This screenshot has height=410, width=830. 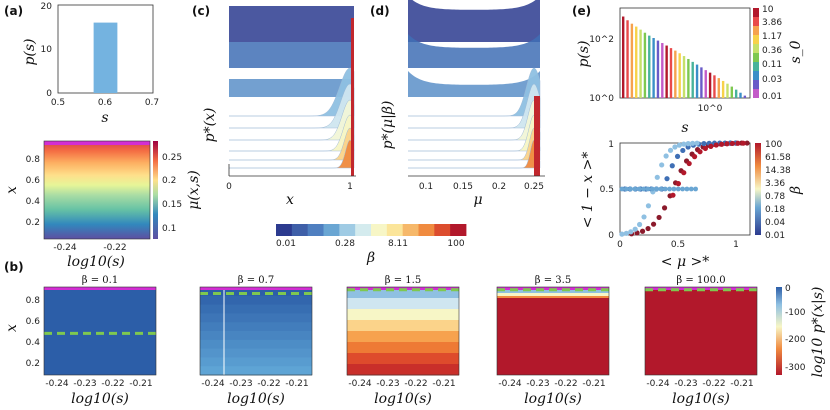 I want to click on colorbar-mu, so click(x=155, y=190).